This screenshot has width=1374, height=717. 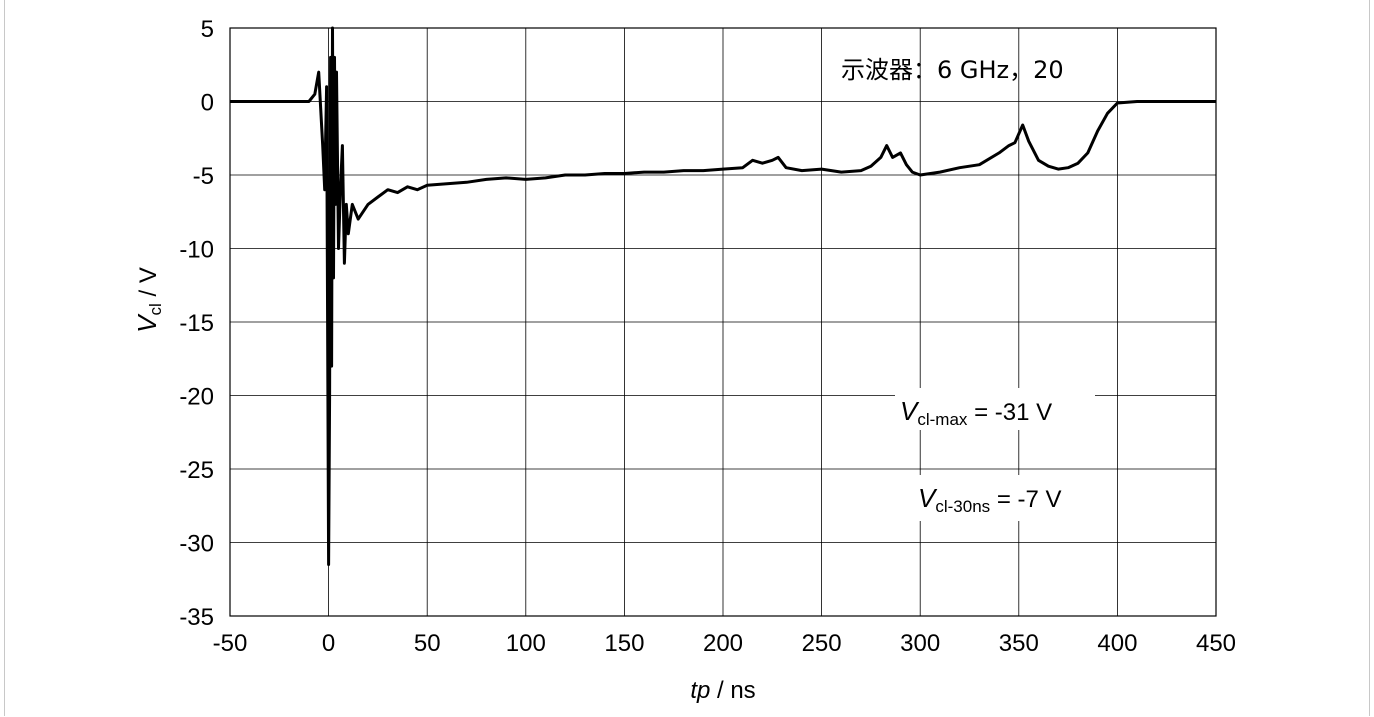 I want to click on y-tick-label: 0, so click(x=207, y=103).